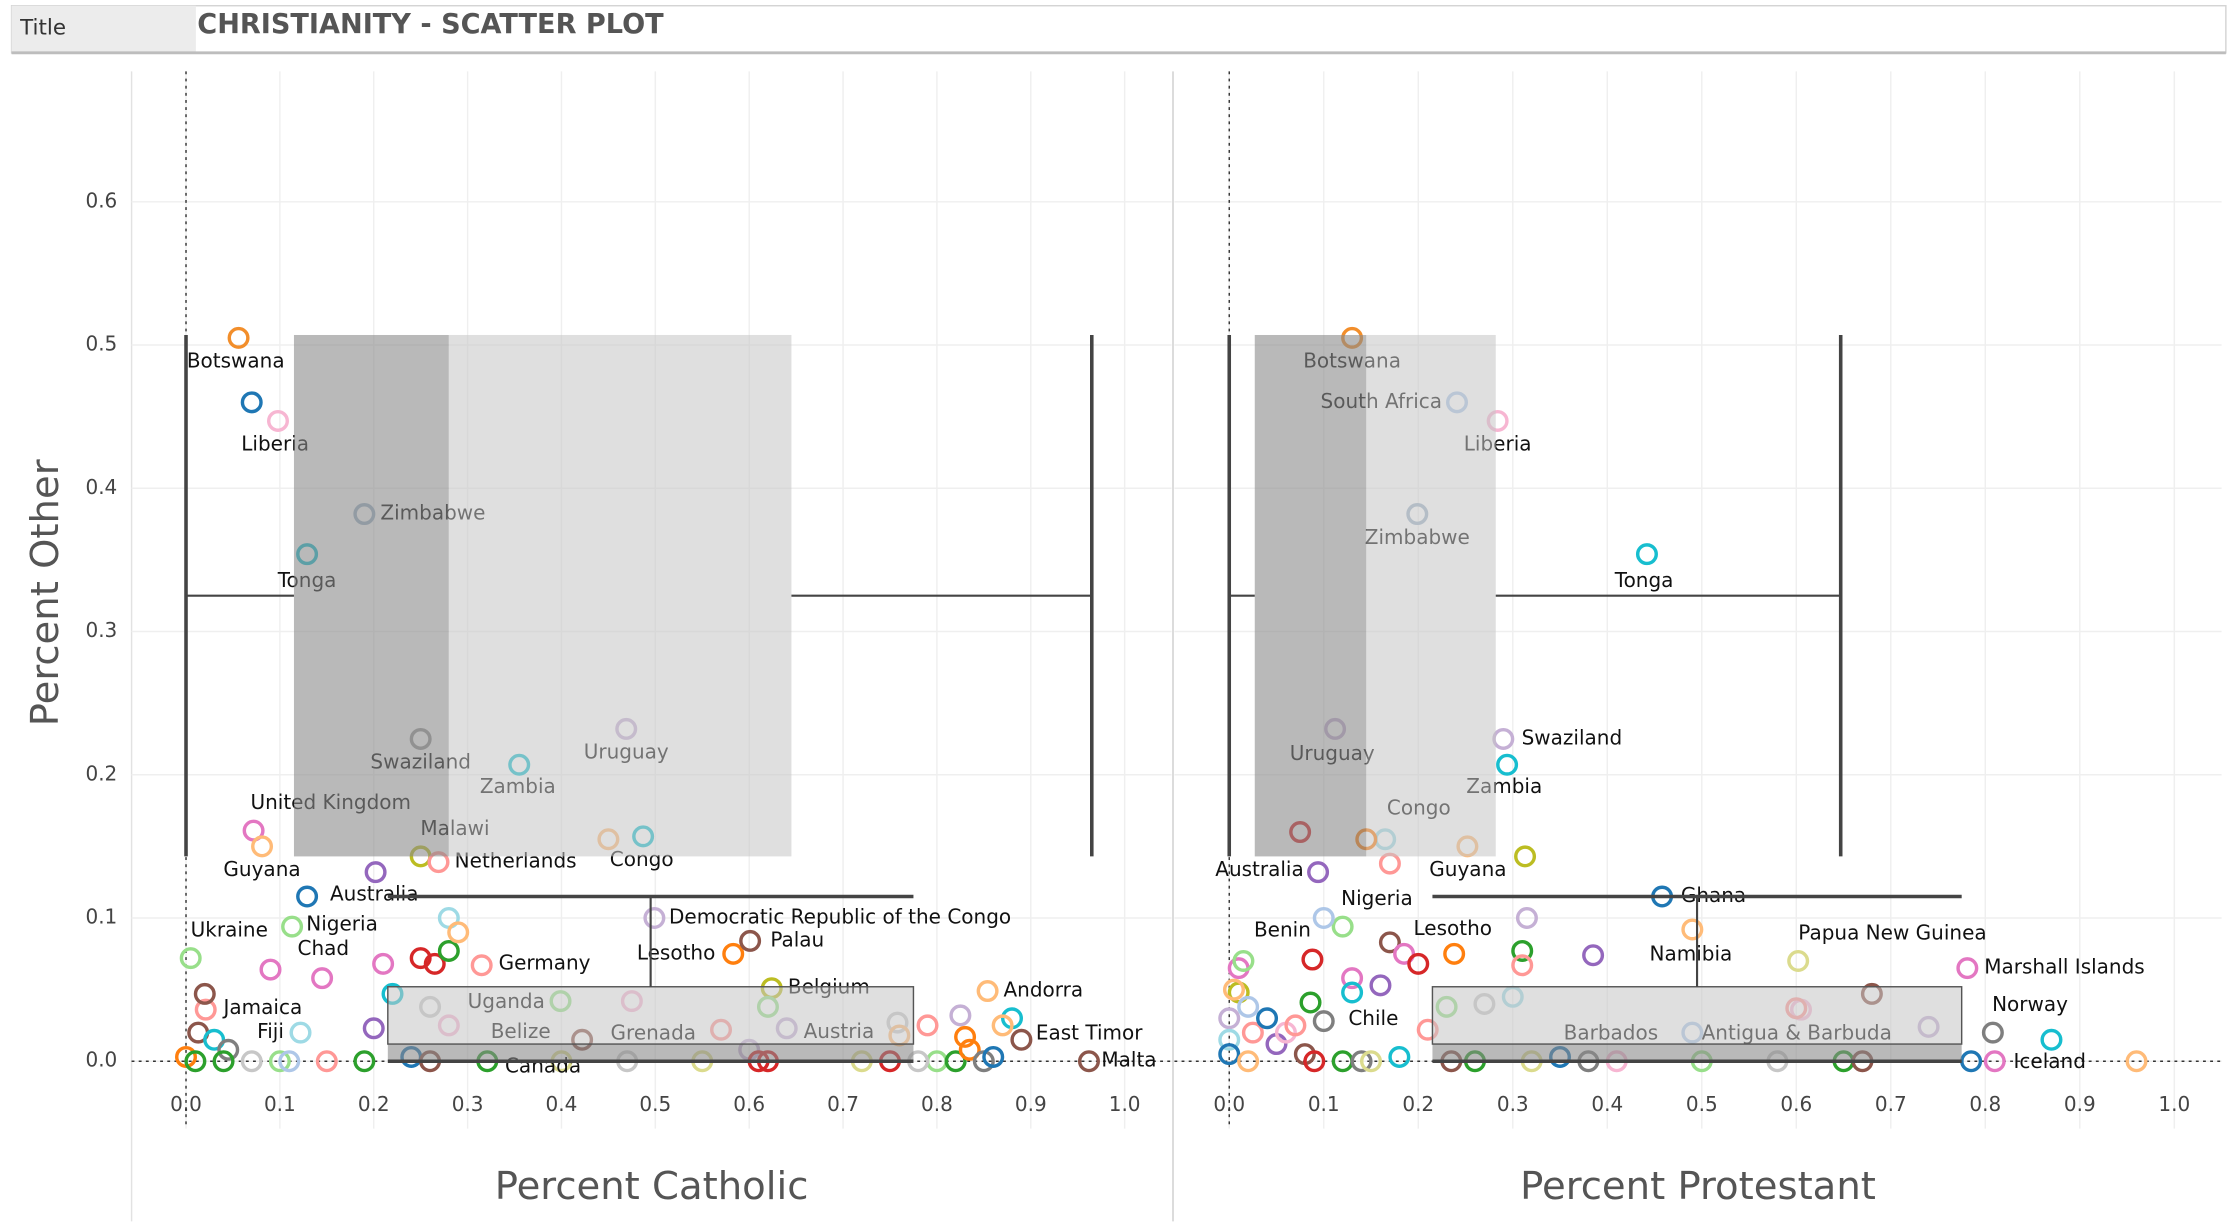  What do you see at coordinates (562, 1104) in the screenshot?
I see `x-tick-label: 0.4` at bounding box center [562, 1104].